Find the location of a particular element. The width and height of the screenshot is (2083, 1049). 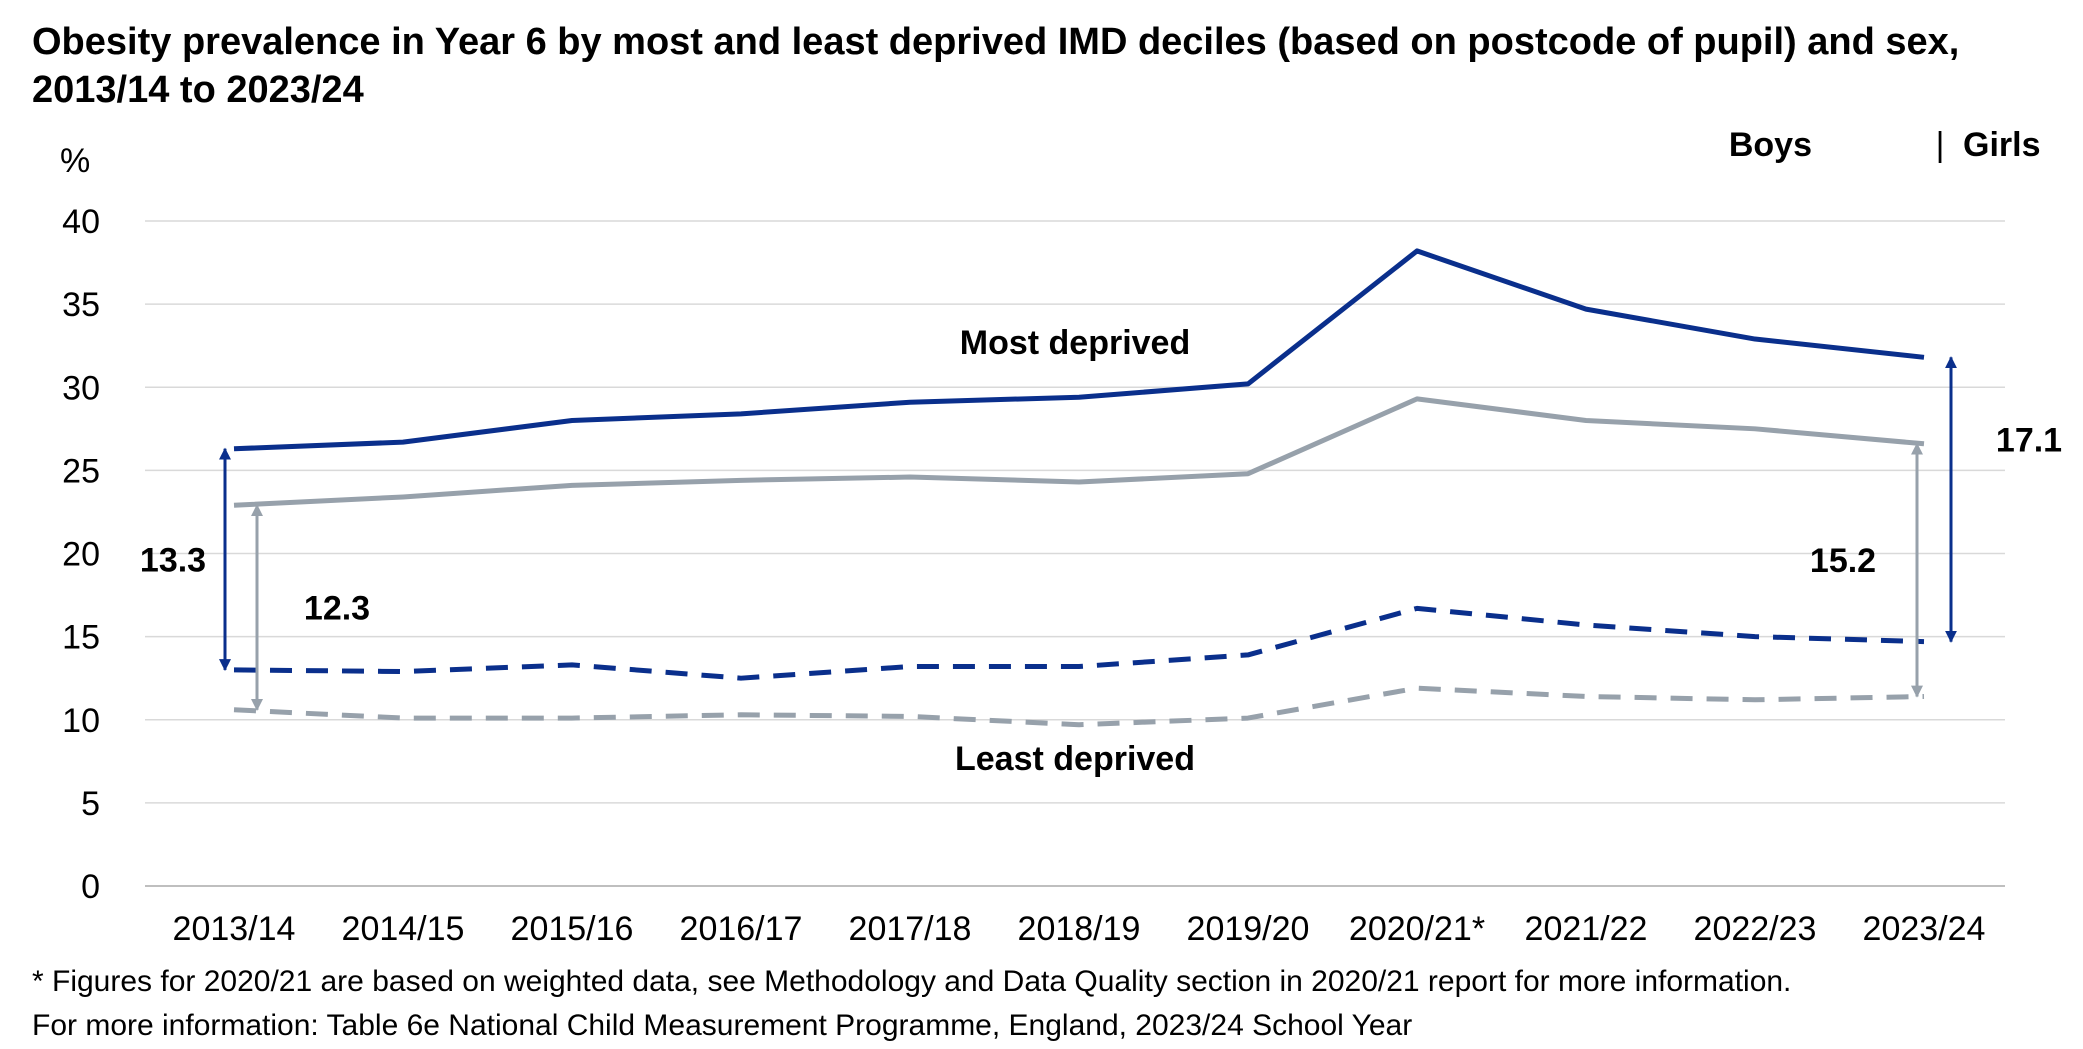

y-axis-label: % is located at coordinates (75, 161).